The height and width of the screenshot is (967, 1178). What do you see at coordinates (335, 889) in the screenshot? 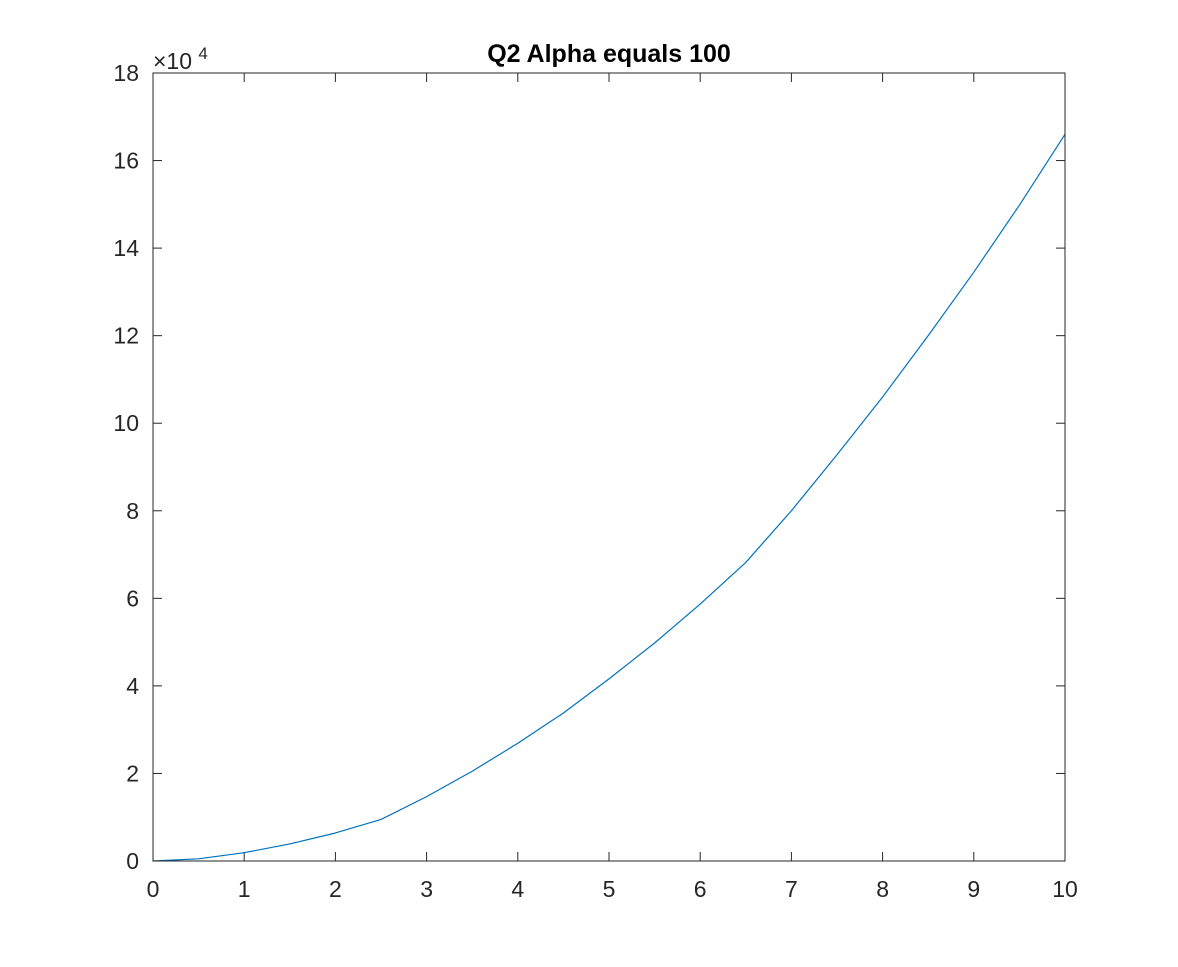
I see `x-tick-label: 2` at bounding box center [335, 889].